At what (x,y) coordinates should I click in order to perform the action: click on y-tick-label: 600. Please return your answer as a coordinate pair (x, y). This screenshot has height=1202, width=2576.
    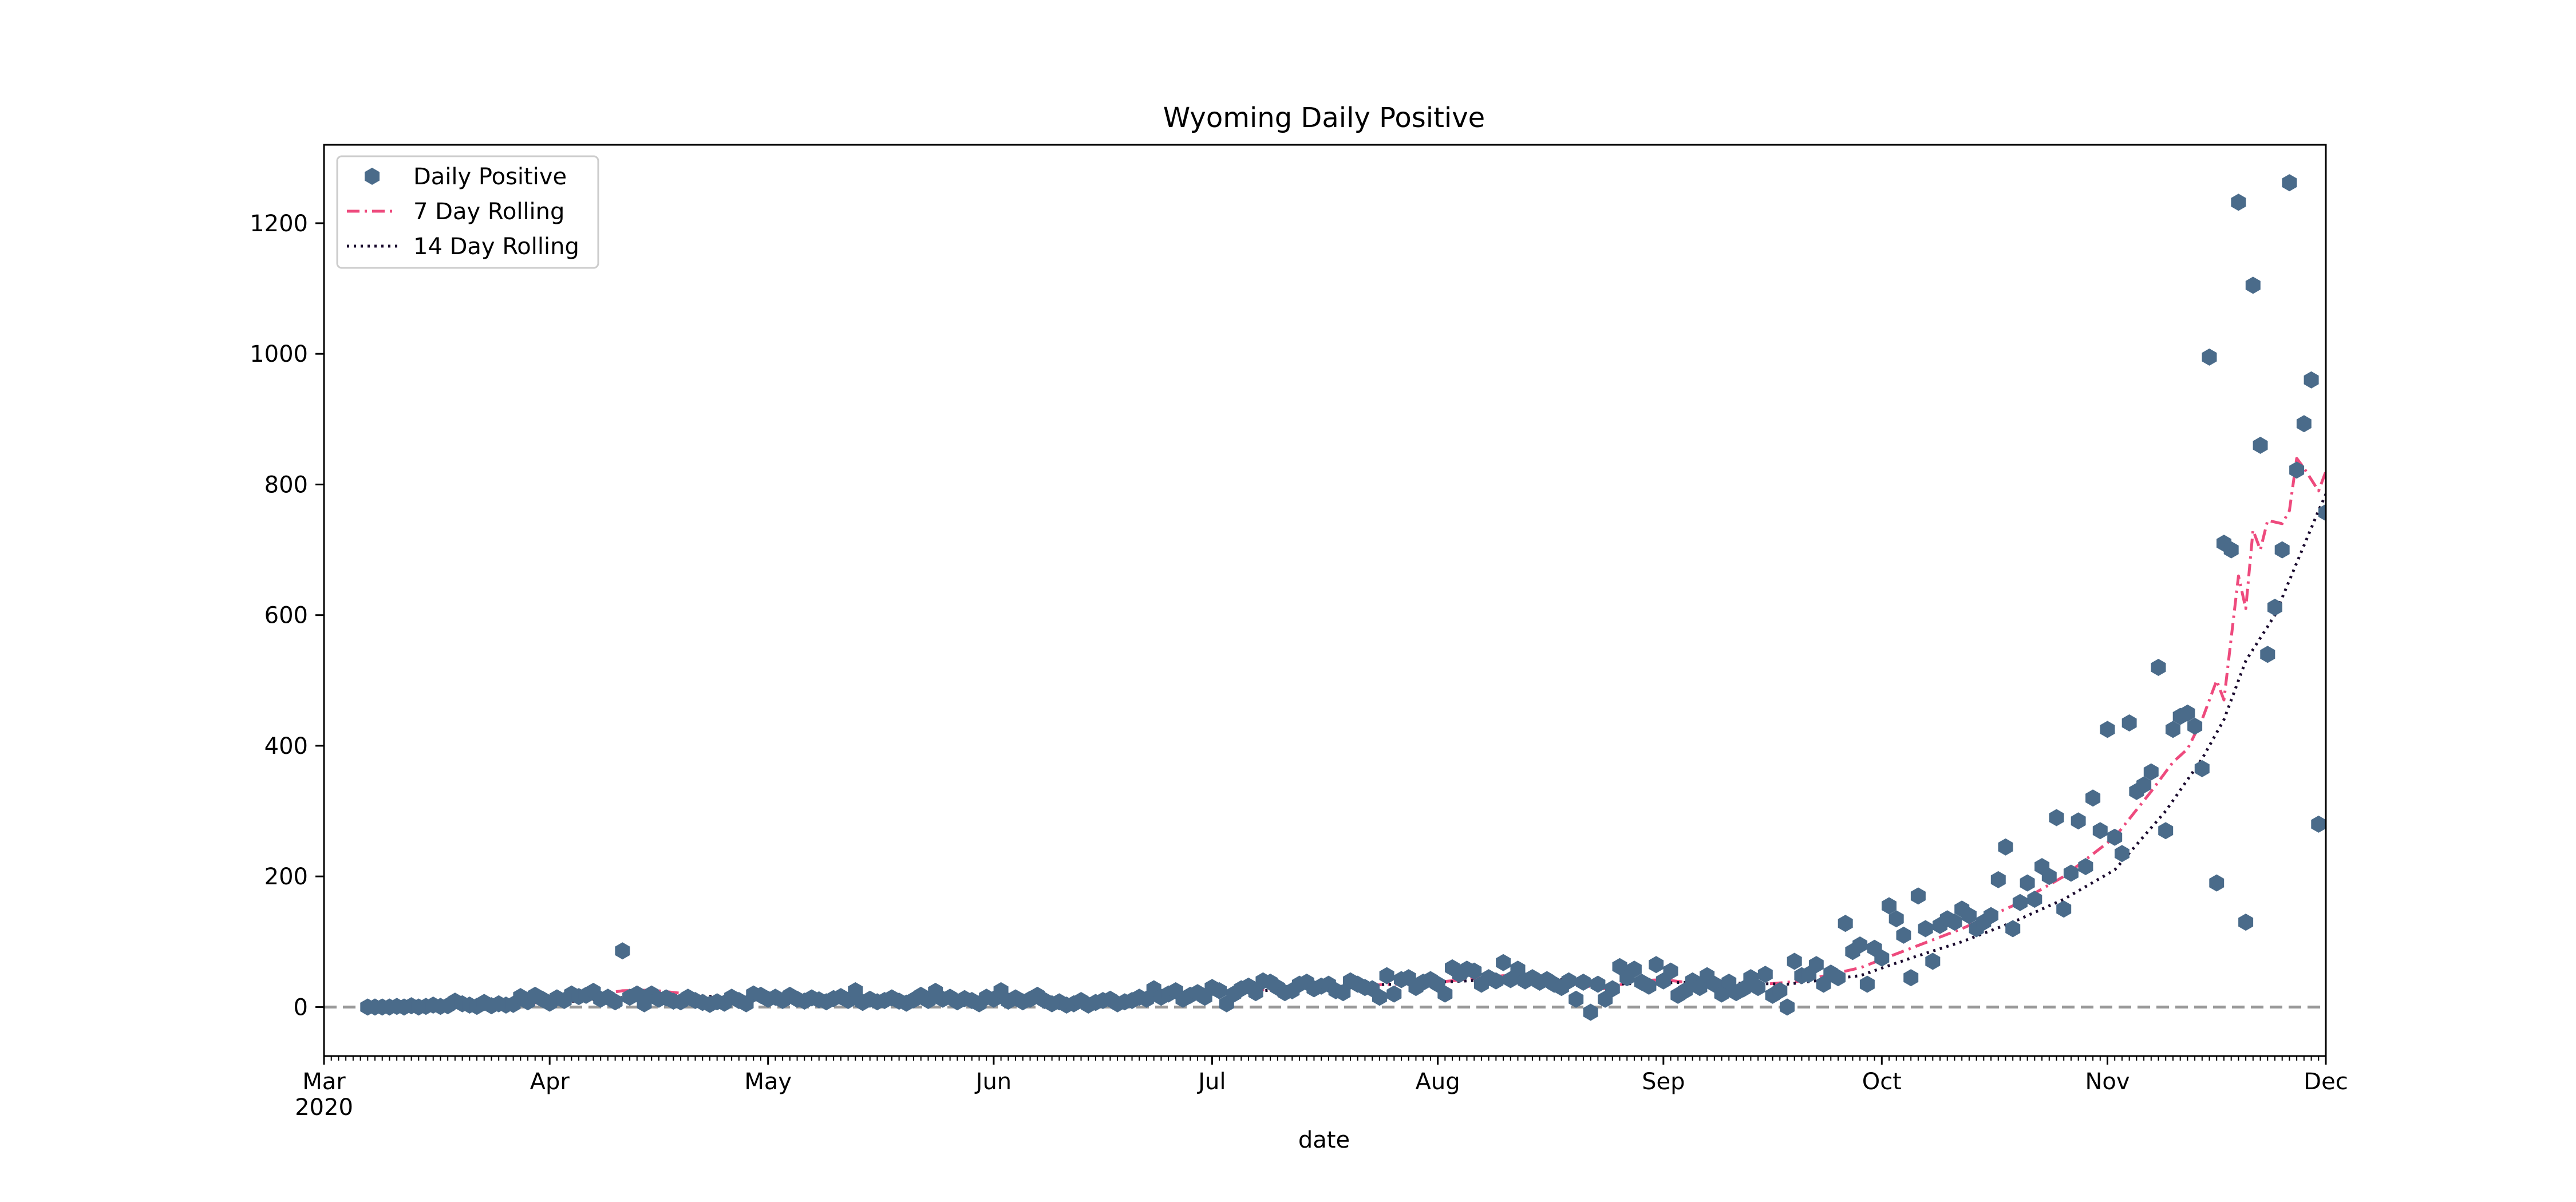
    Looking at the image, I should click on (286, 616).